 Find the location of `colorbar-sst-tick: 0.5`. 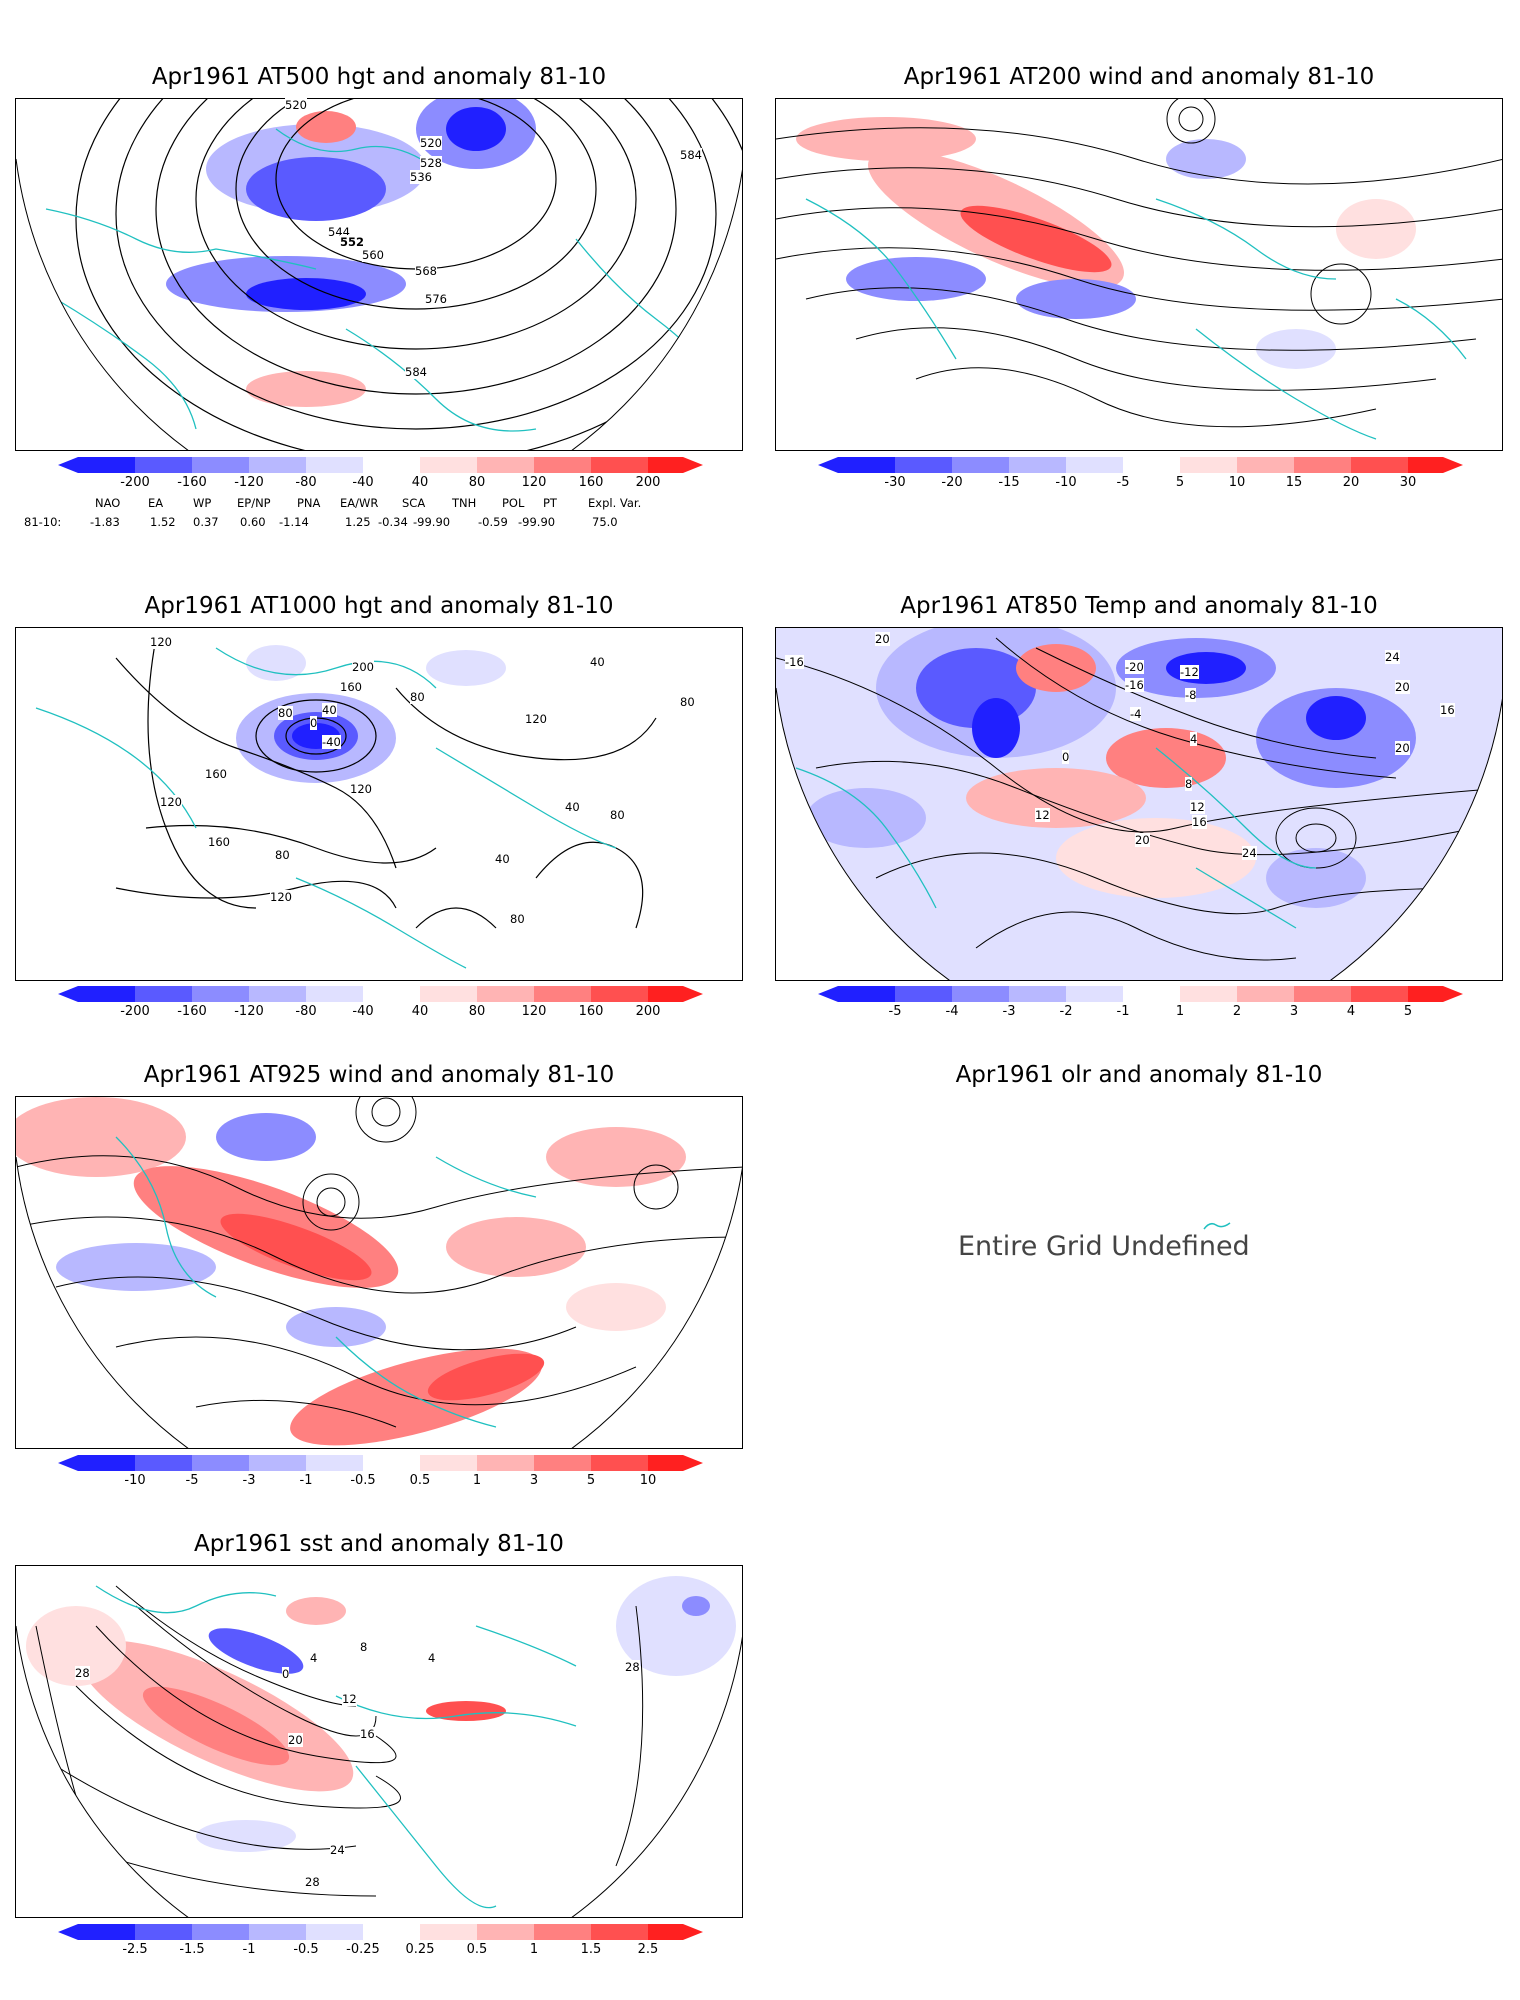

colorbar-sst-tick: 0.5 is located at coordinates (477, 1949).